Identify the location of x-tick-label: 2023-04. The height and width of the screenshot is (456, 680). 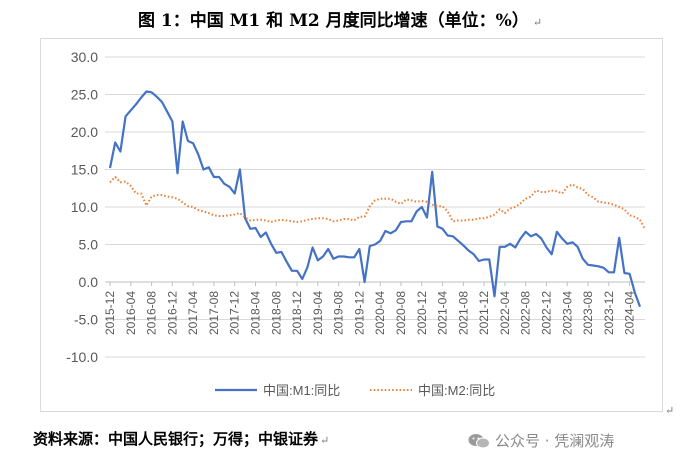
(567, 313).